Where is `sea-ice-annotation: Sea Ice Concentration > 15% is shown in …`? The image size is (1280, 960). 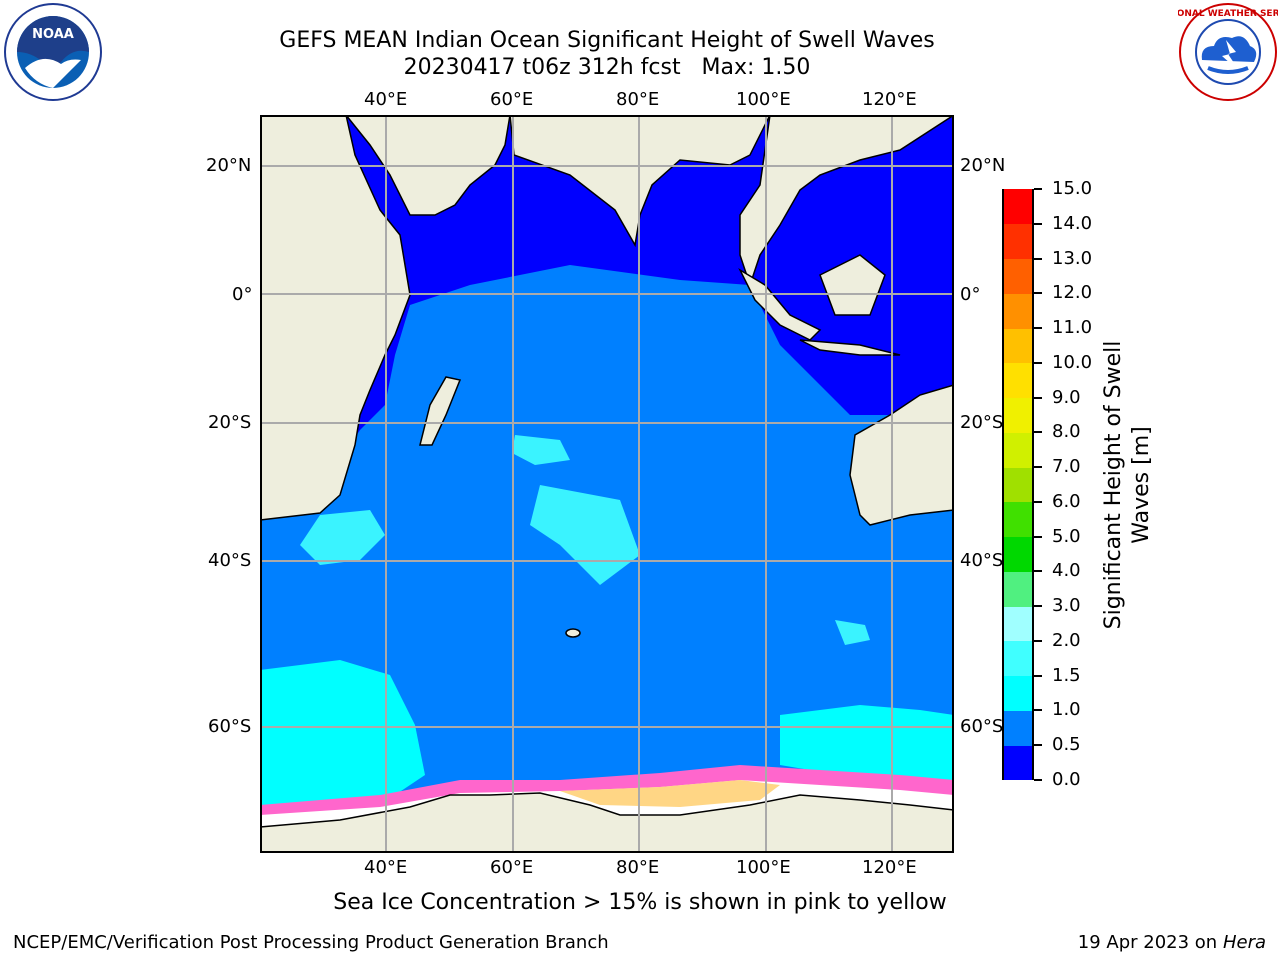 sea-ice-annotation: Sea Ice Concentration > 15% is shown in … is located at coordinates (640, 902).